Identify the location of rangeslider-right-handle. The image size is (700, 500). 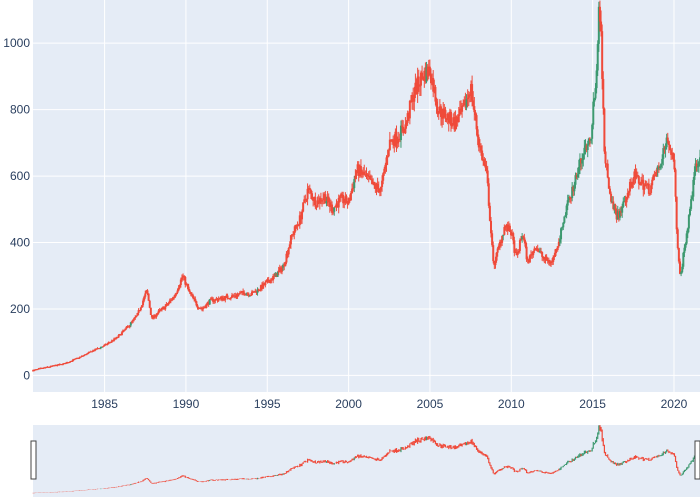
(697, 460).